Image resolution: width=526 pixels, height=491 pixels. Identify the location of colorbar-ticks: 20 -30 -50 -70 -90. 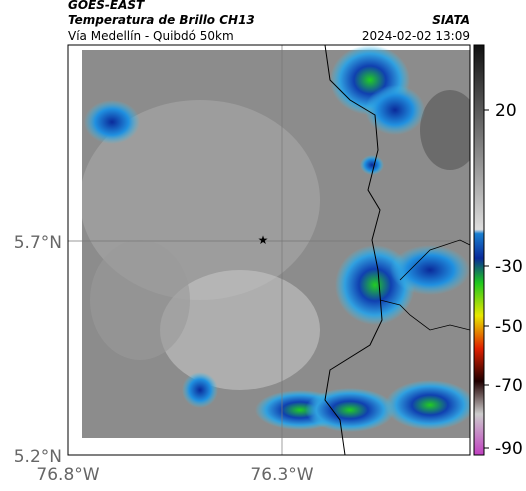
(503, 280).